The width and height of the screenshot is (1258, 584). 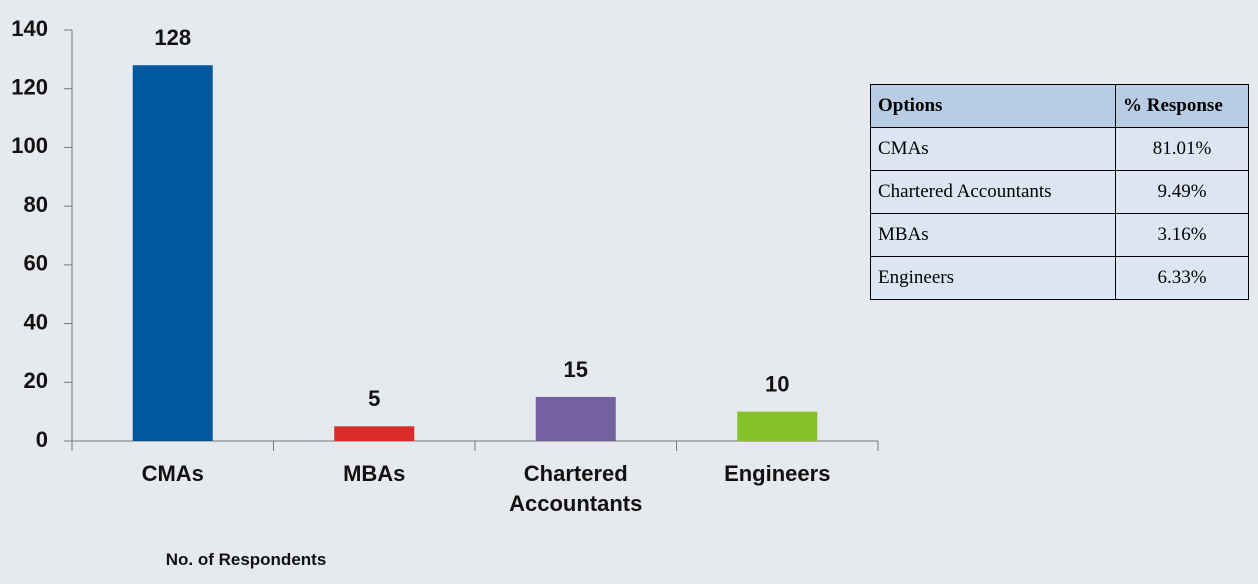 I want to click on table-row: MBAs 3.16%, so click(x=1059, y=235).